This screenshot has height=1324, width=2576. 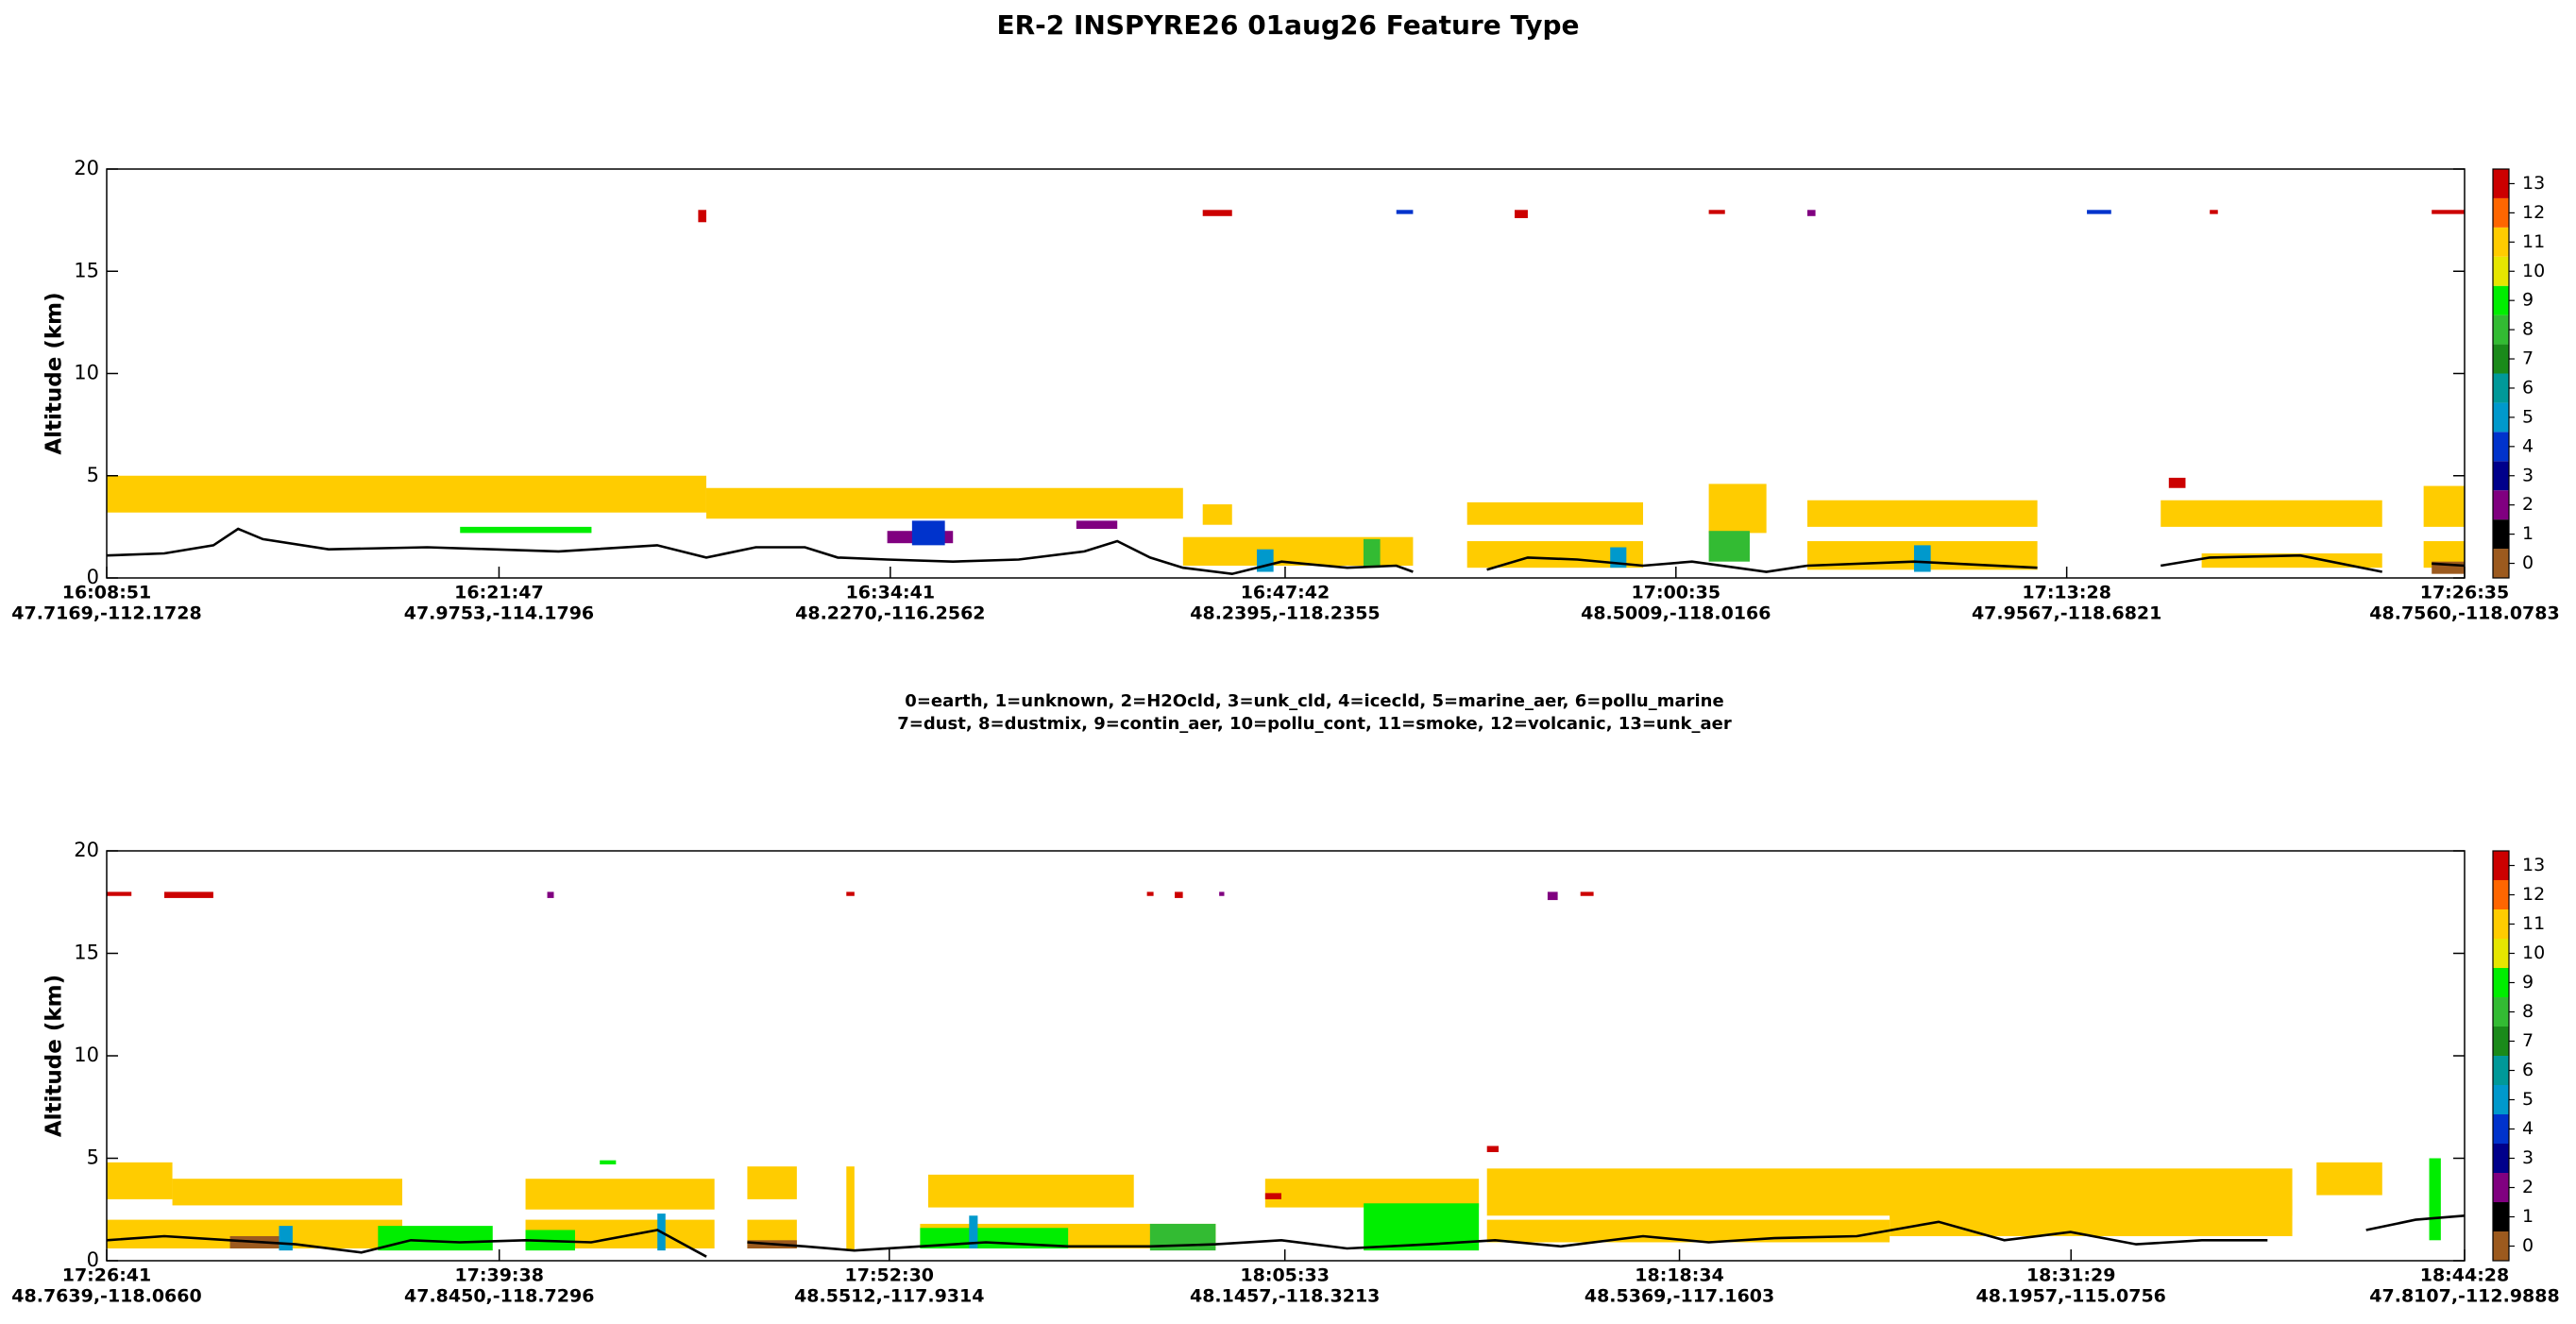 What do you see at coordinates (2464, 613) in the screenshot?
I see `x-tick-sublabel: 48.7560,-118.0783` at bounding box center [2464, 613].